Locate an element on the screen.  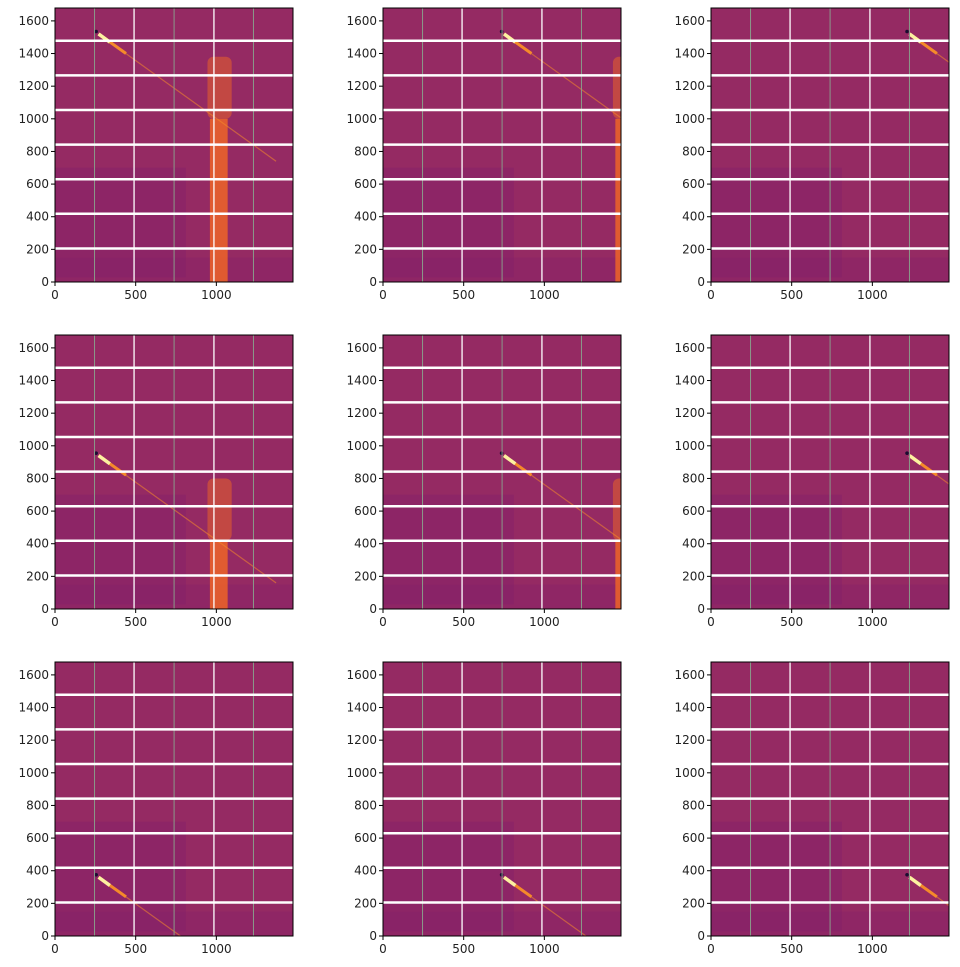
subplot-1: 0 500 1000 0 200 400 600 800 1000 1200 1400 1600 is located at coordinates (156, 154).